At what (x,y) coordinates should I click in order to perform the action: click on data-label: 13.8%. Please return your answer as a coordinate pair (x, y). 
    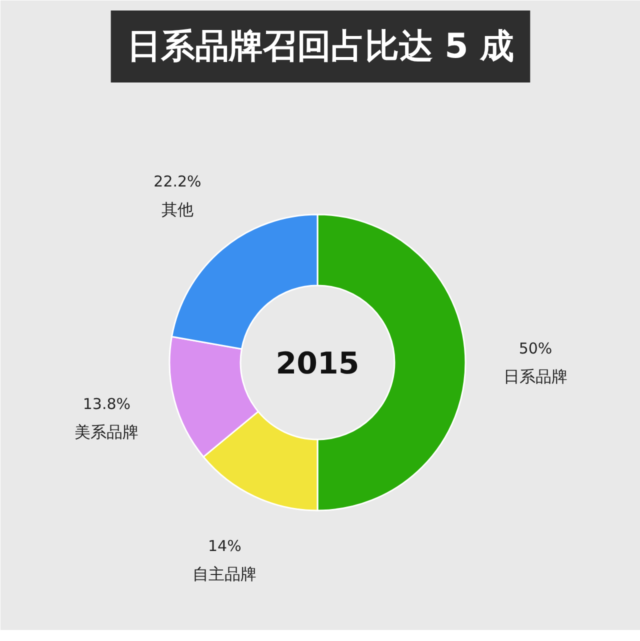
    Looking at the image, I should click on (106, 404).